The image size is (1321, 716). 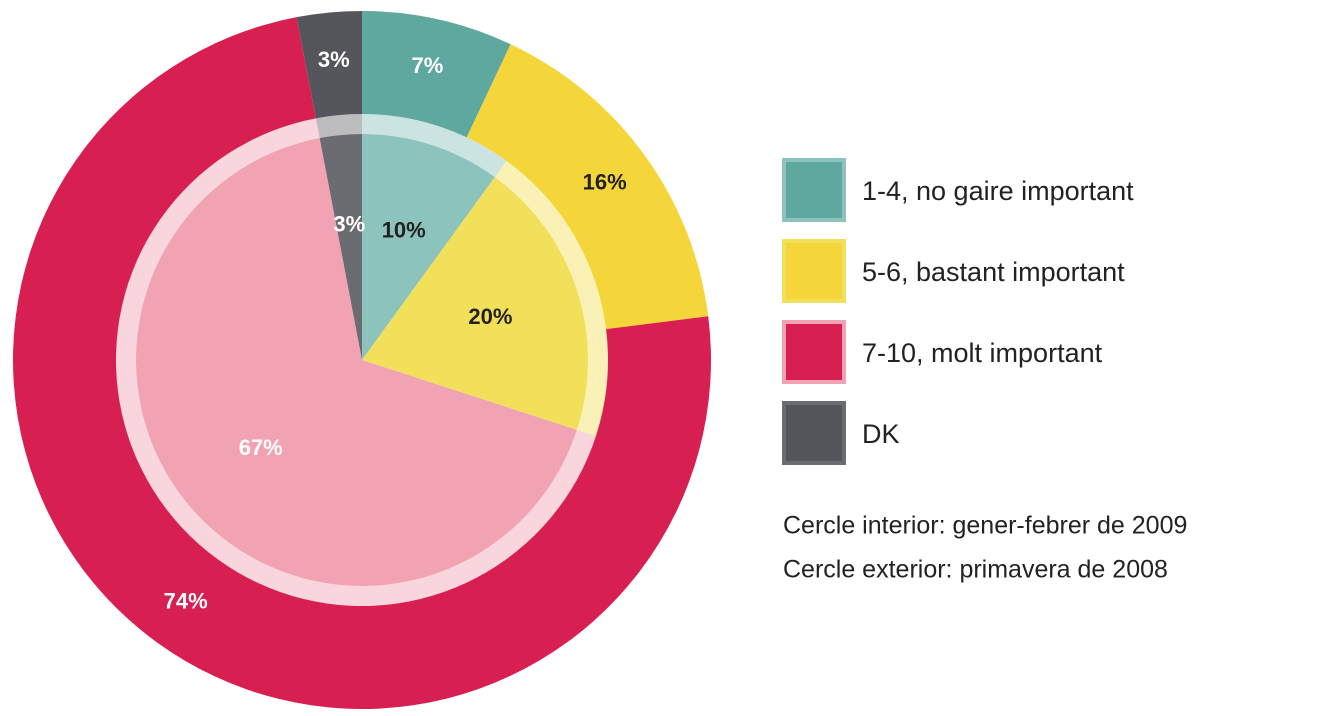 I want to click on data-label: 10%, so click(x=404, y=229).